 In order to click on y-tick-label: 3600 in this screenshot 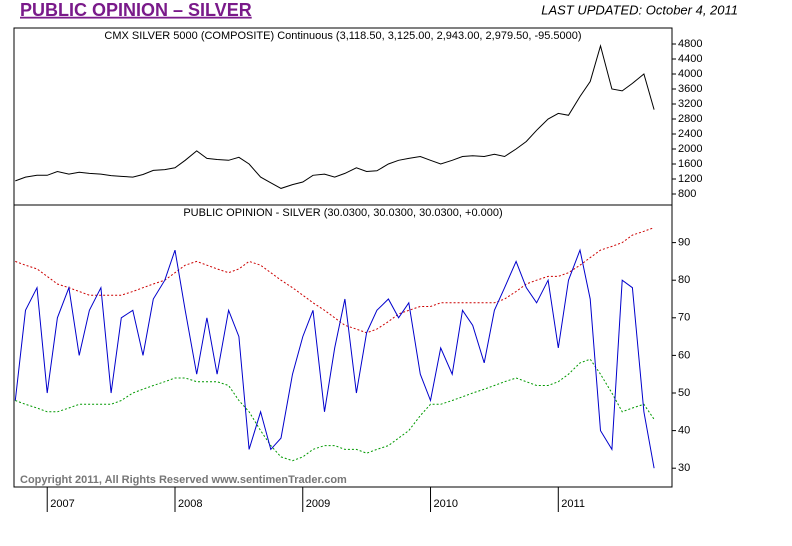, I will do `click(690, 89)`.